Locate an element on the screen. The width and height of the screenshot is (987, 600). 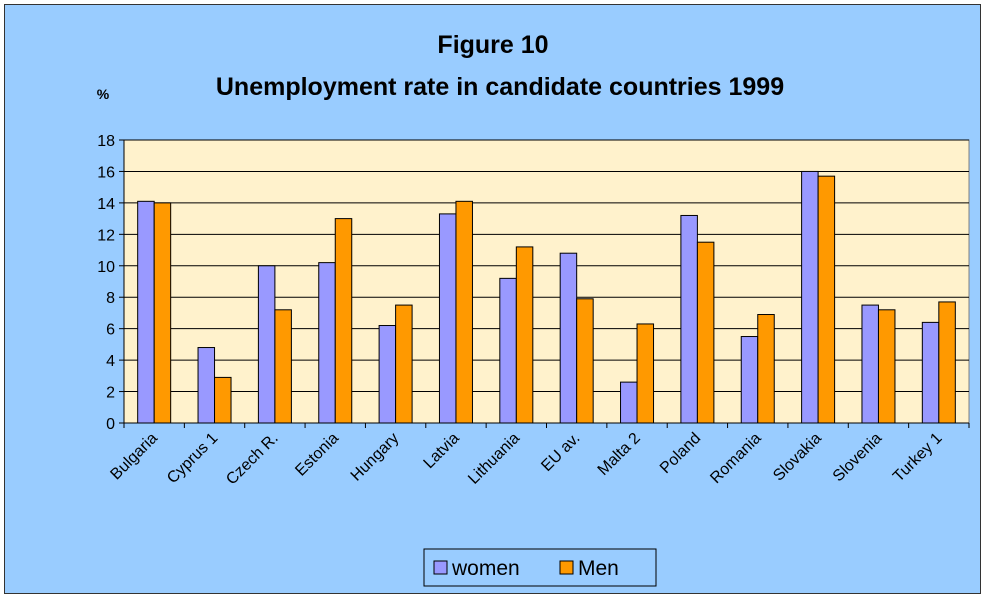
x-tick-label: Poland is located at coordinates (680, 453).